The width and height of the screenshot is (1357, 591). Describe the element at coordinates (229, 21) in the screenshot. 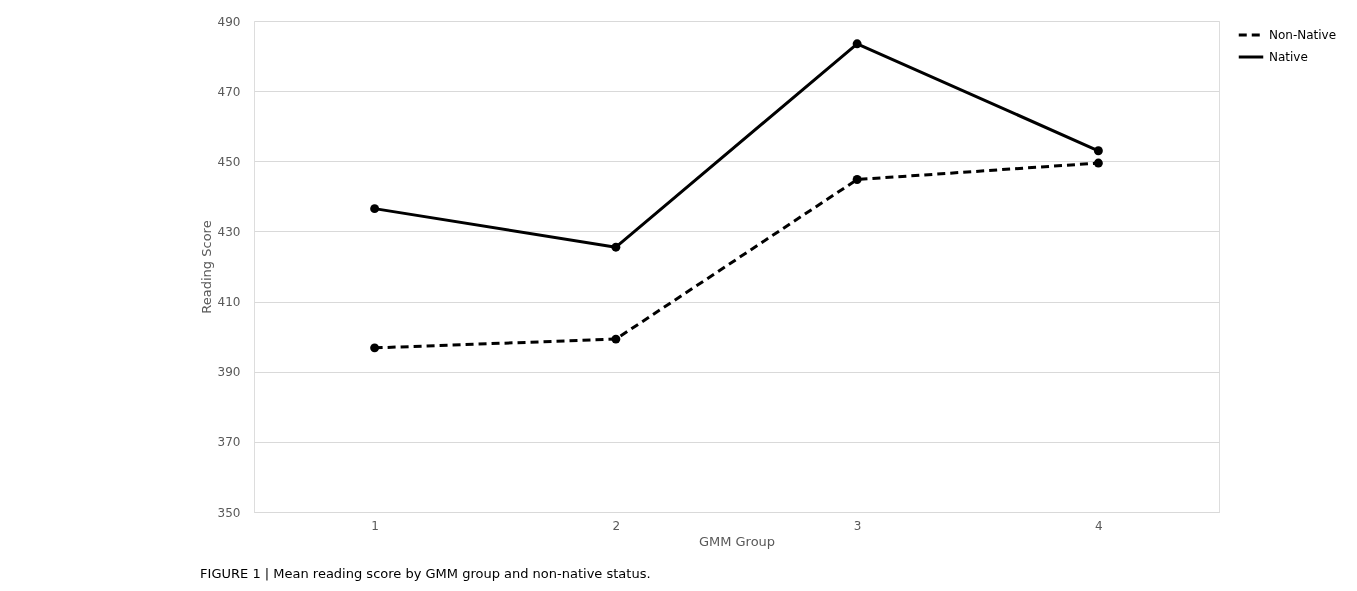

I see `y-tick-label: 490` at that location.